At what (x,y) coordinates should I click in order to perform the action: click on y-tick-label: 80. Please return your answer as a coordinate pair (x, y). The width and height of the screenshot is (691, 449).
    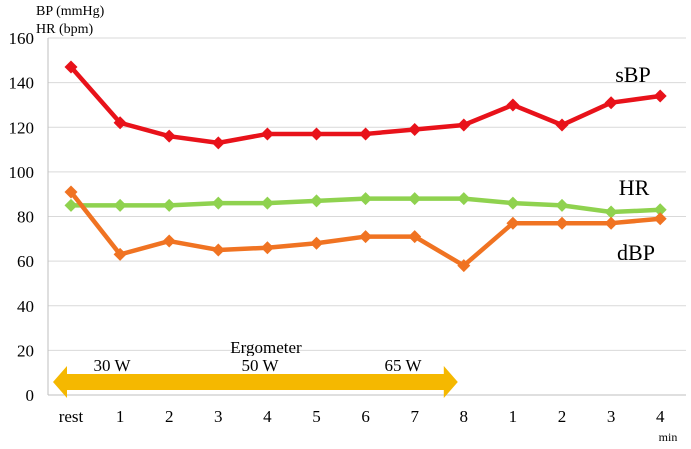
    Looking at the image, I should click on (25, 217).